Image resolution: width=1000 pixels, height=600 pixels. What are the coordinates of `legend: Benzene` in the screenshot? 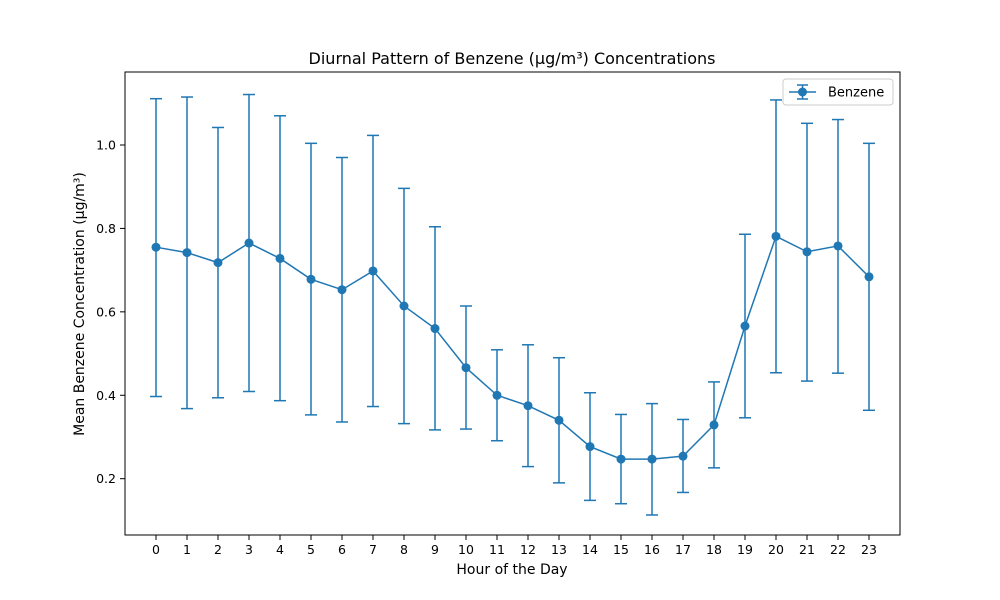 It's located at (838, 92).